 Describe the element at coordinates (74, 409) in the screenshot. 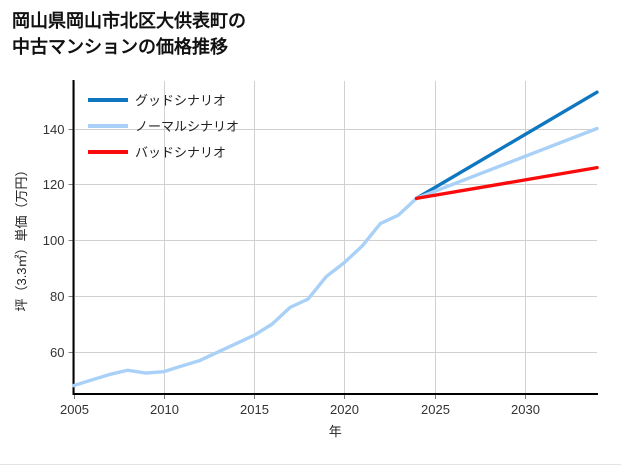

I see `x-tick-label: 2005` at that location.